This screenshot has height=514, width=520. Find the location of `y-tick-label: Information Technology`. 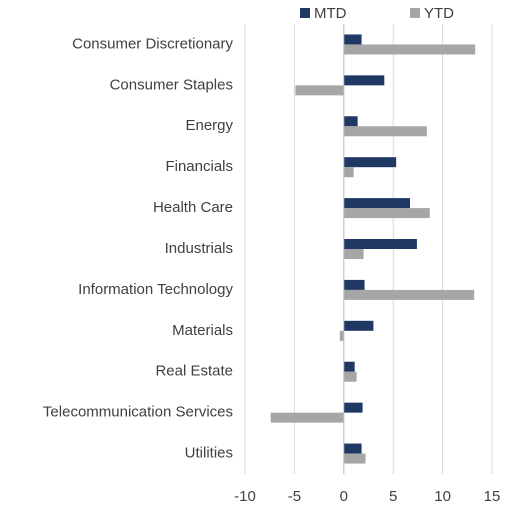

y-tick-label: Information Technology is located at coordinates (155, 289).